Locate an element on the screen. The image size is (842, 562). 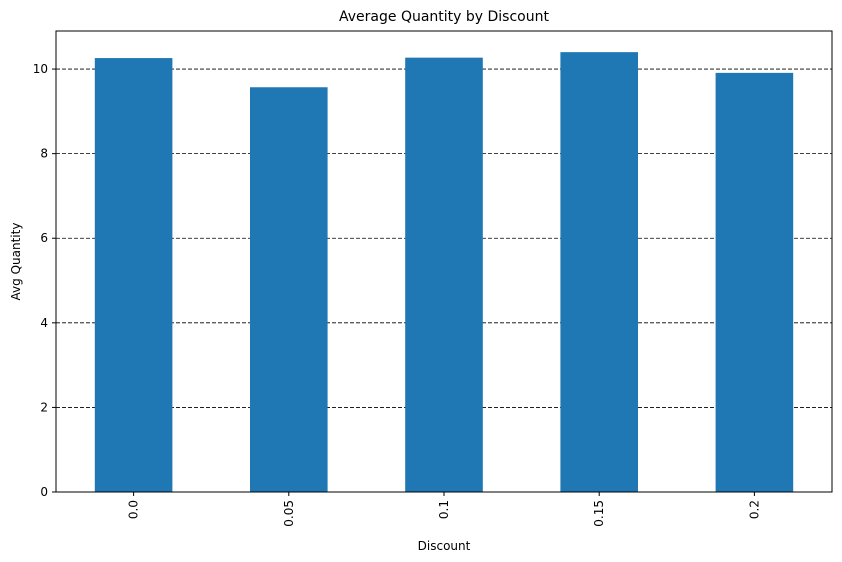
x-axis-label: Discount is located at coordinates (444, 546).